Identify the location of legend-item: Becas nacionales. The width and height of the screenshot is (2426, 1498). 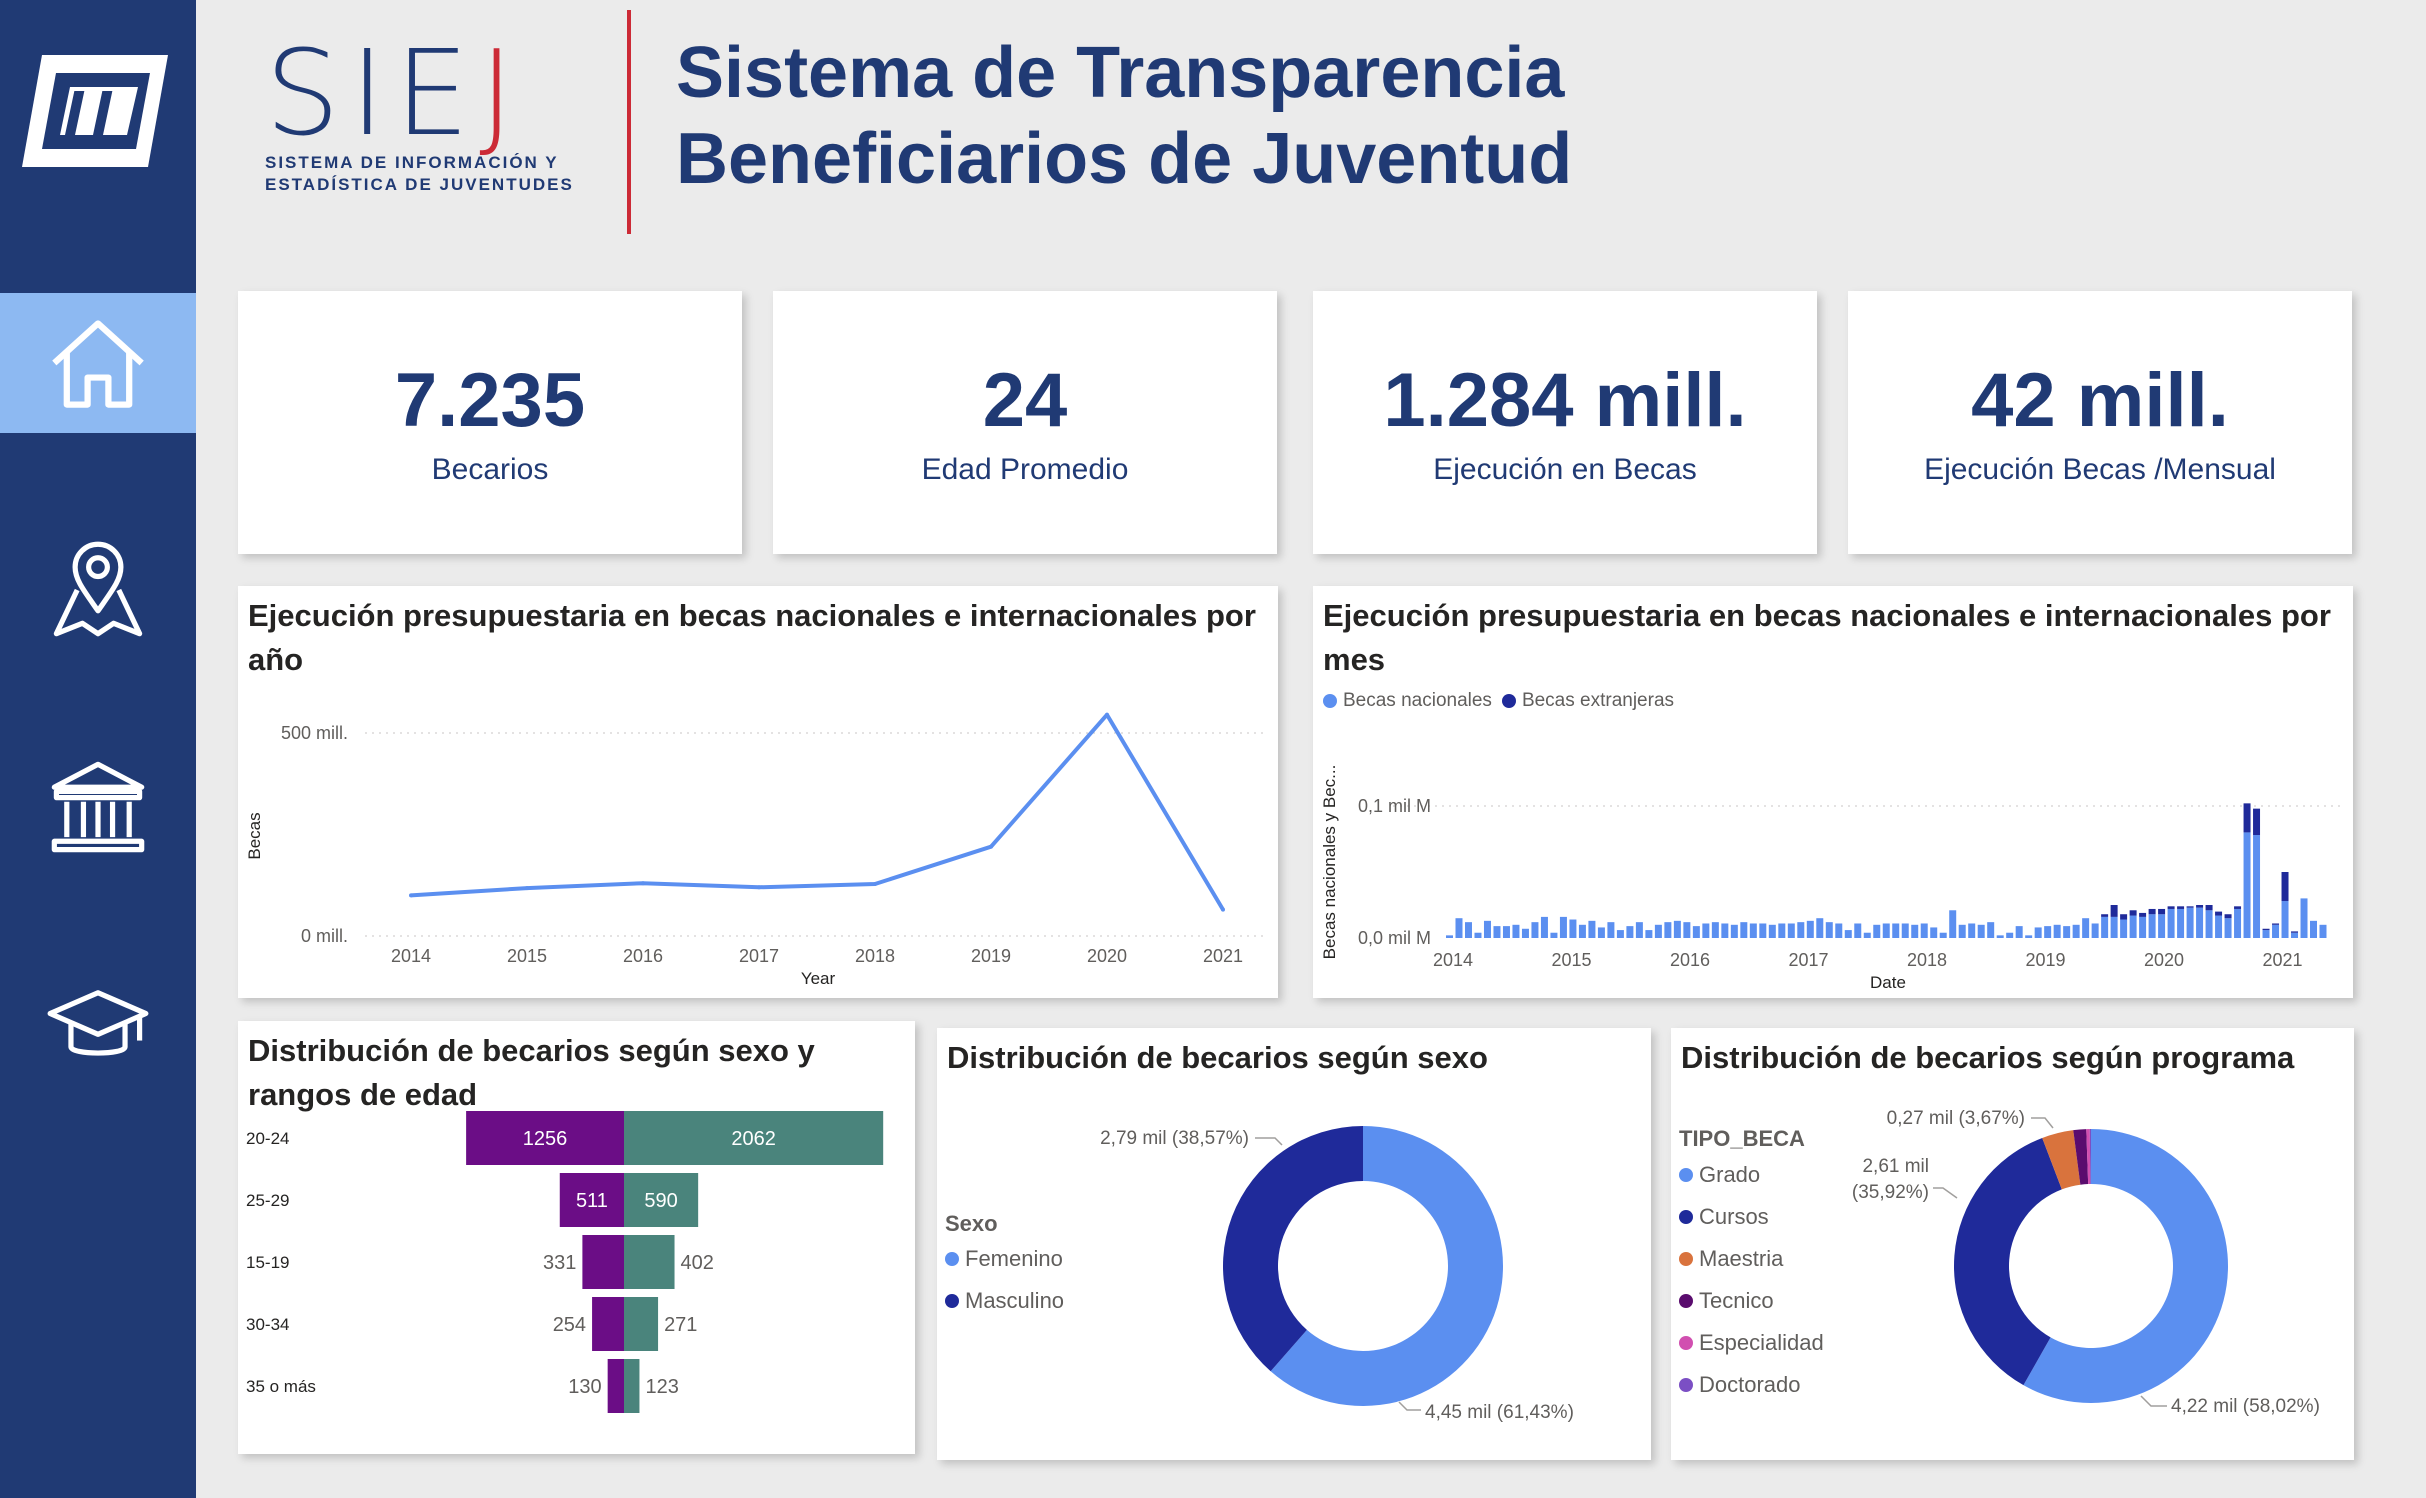
(1417, 700).